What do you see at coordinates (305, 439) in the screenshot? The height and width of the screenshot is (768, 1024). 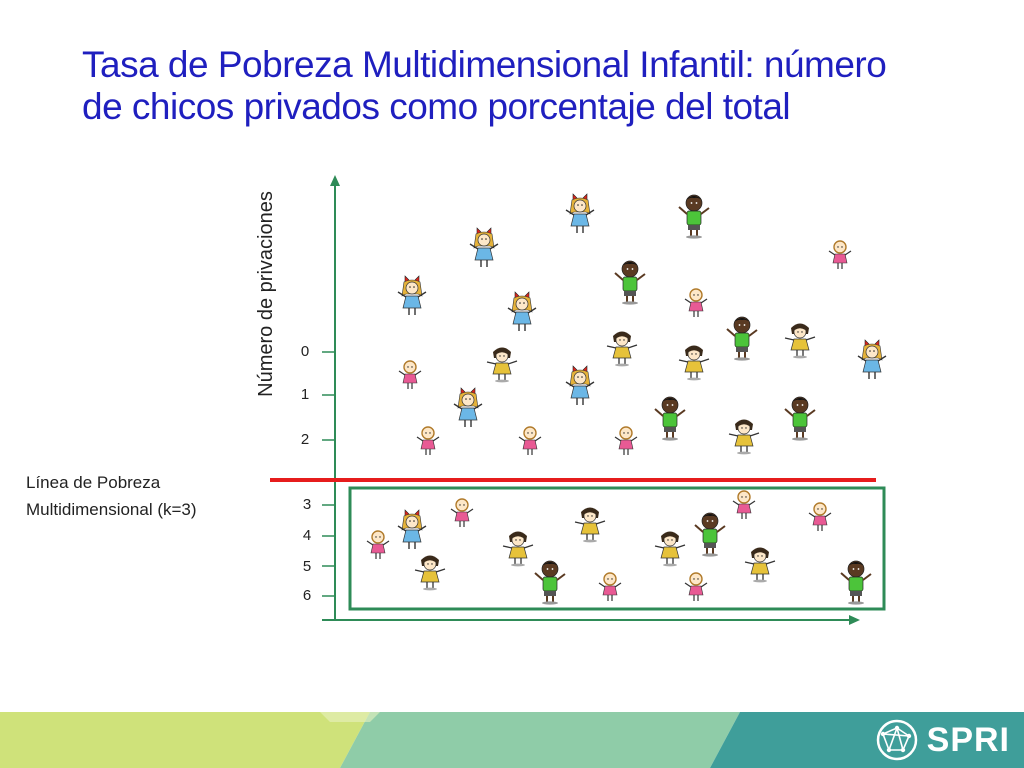 I see `tick-label: 2` at bounding box center [305, 439].